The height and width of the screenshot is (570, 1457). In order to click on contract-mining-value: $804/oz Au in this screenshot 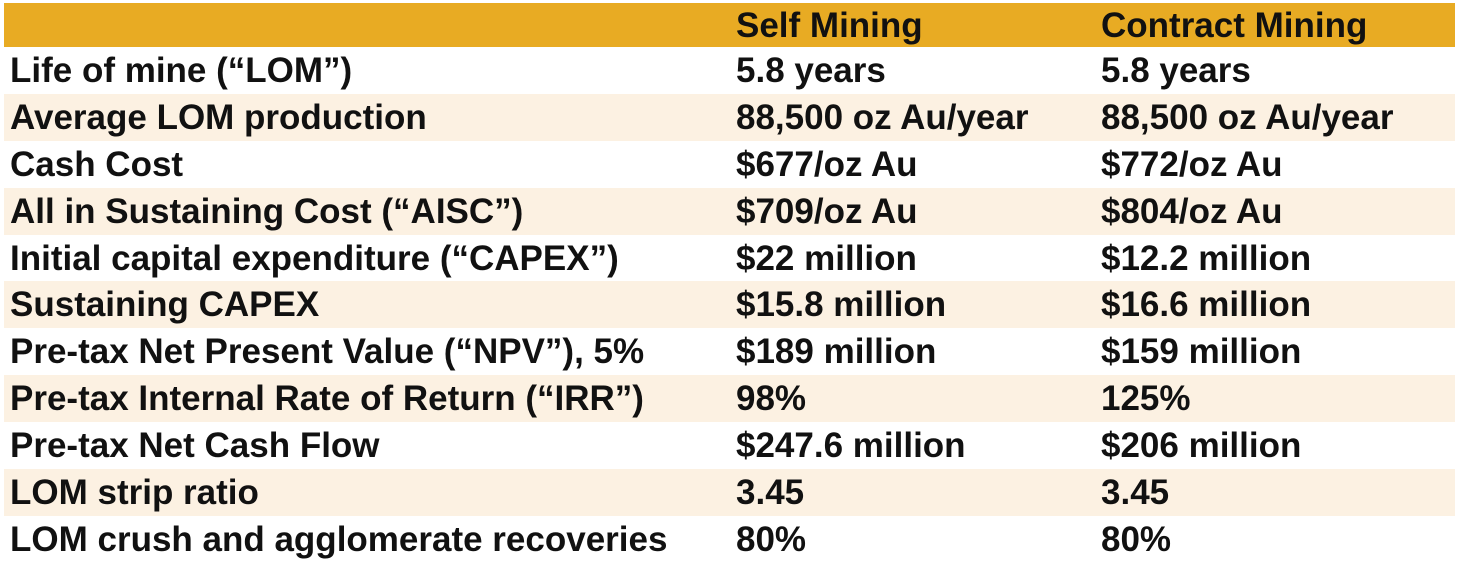, I will do `click(1192, 211)`.